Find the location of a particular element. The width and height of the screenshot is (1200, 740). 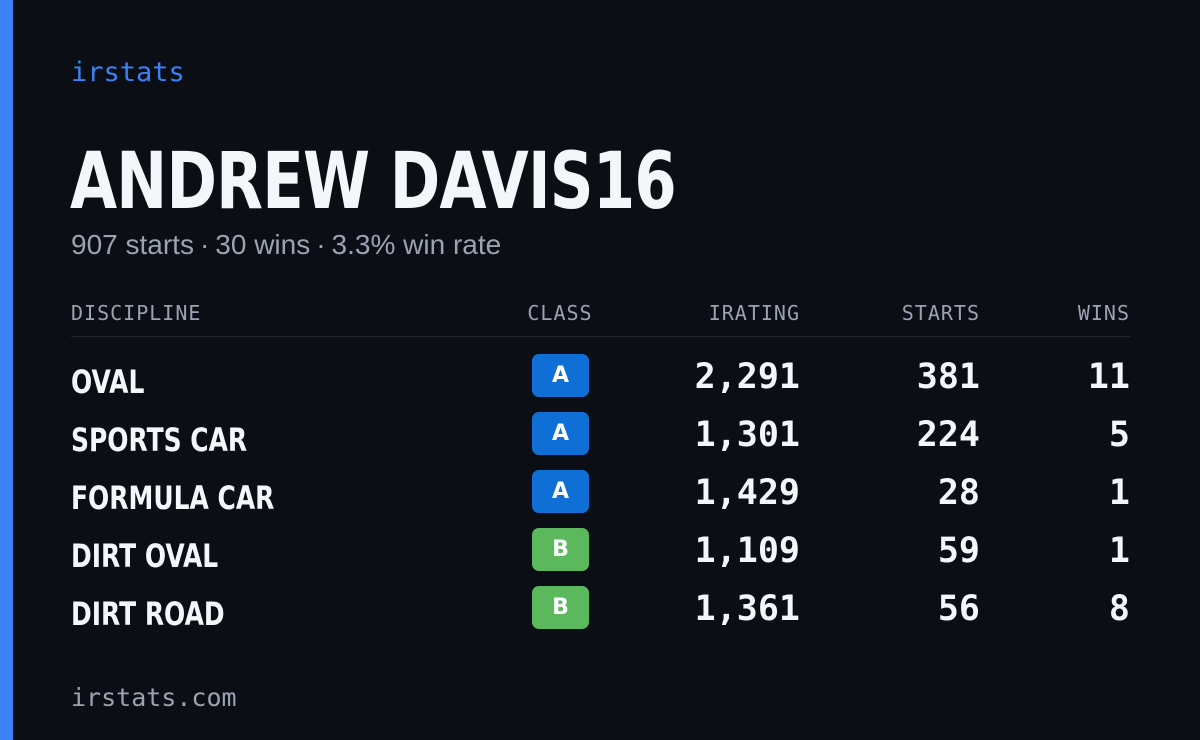

column-header-discipline: DISCIPLINE is located at coordinates (136, 313).